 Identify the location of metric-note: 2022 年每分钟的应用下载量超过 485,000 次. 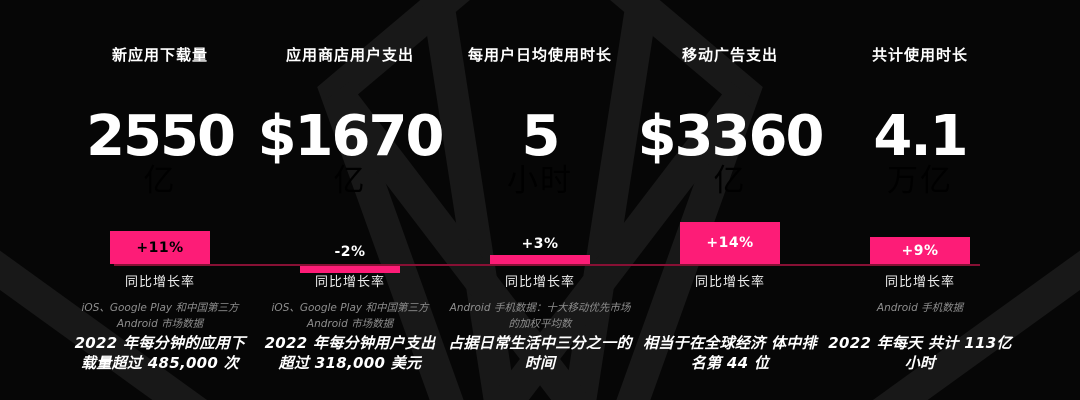
(160, 353).